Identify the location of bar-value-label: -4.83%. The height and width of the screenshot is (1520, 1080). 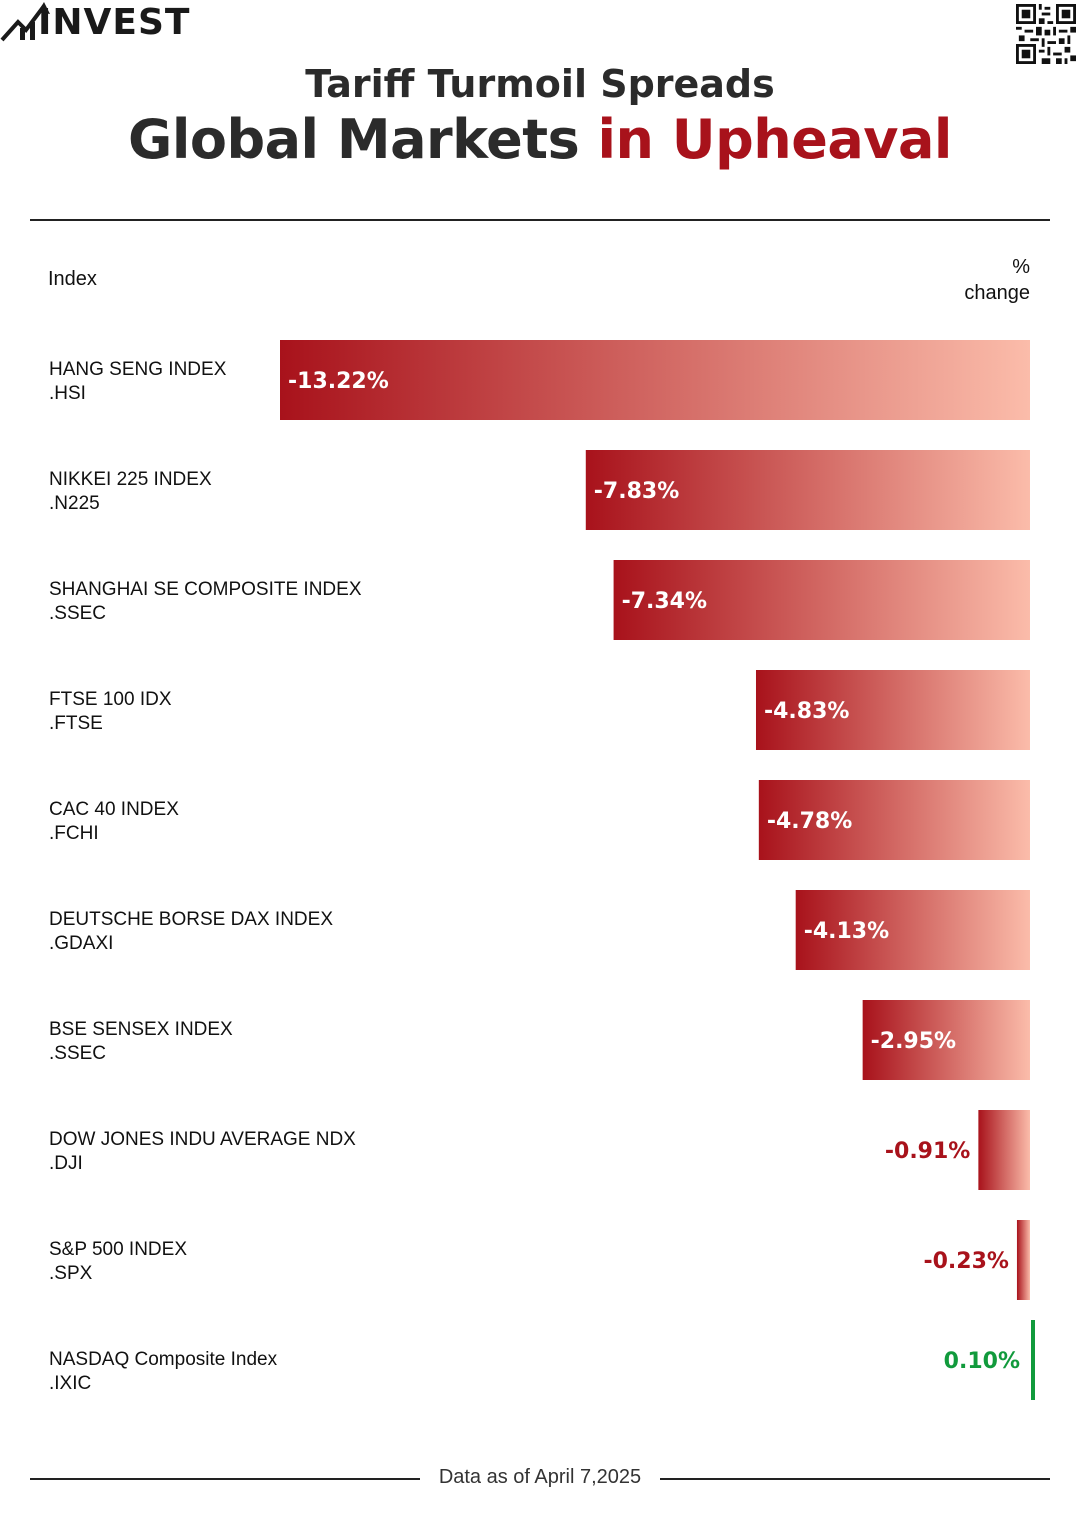
(806, 711).